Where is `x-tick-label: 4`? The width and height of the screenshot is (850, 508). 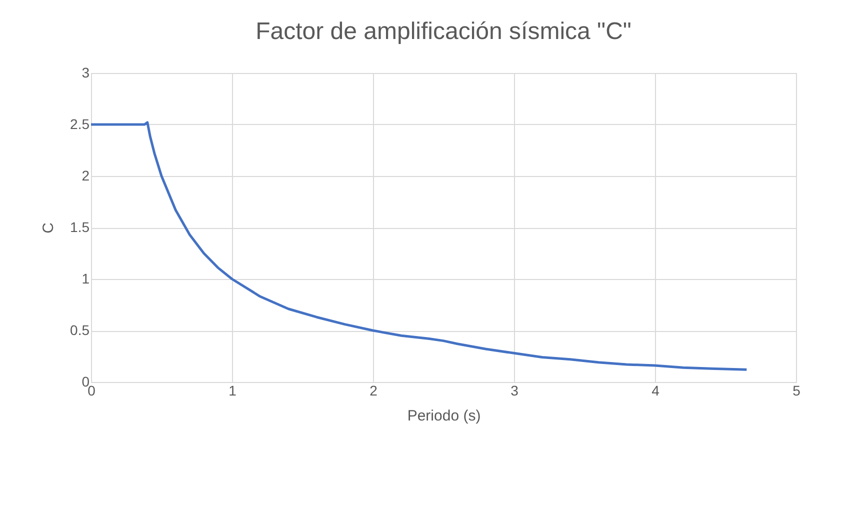
x-tick-label: 4 is located at coordinates (656, 390).